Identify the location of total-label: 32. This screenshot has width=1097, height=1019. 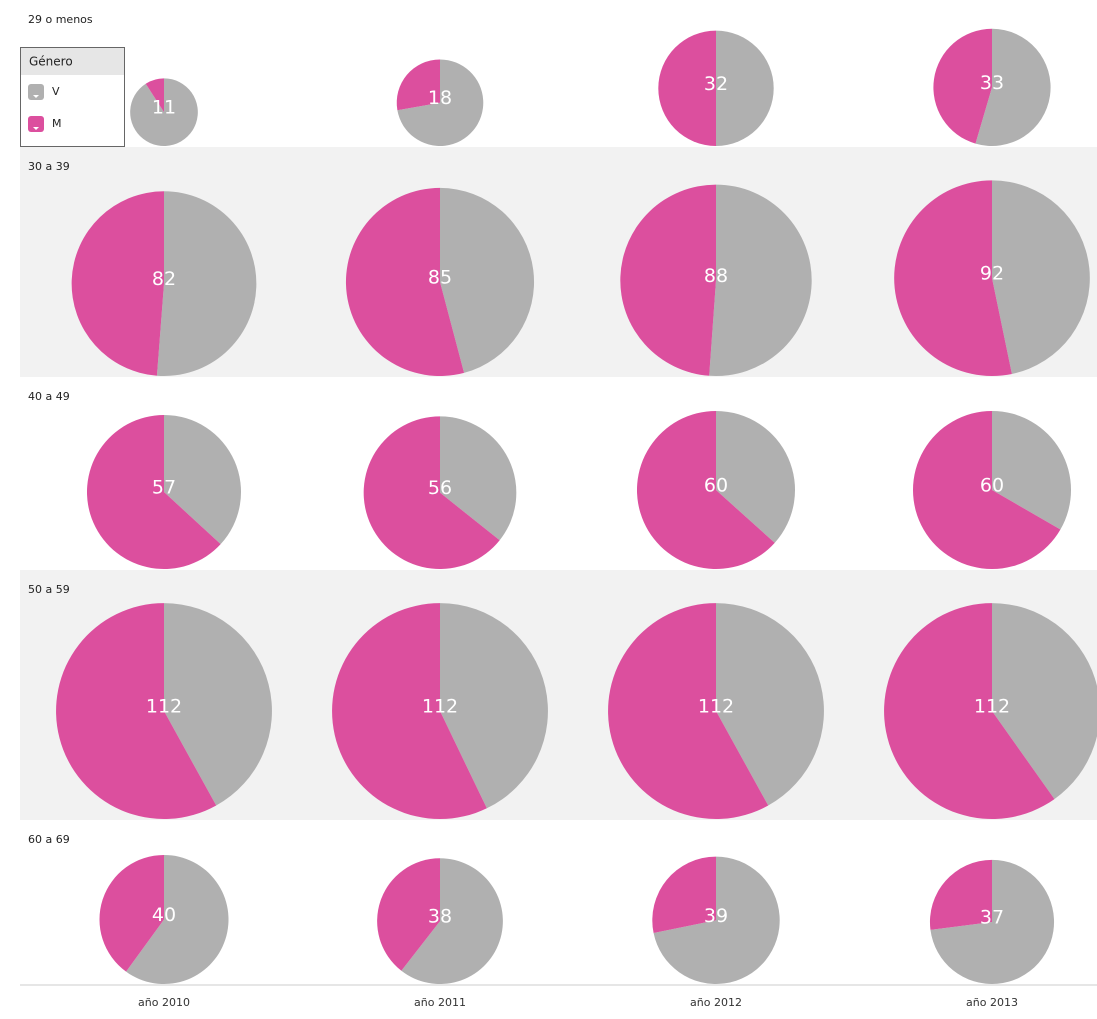
(716, 84).